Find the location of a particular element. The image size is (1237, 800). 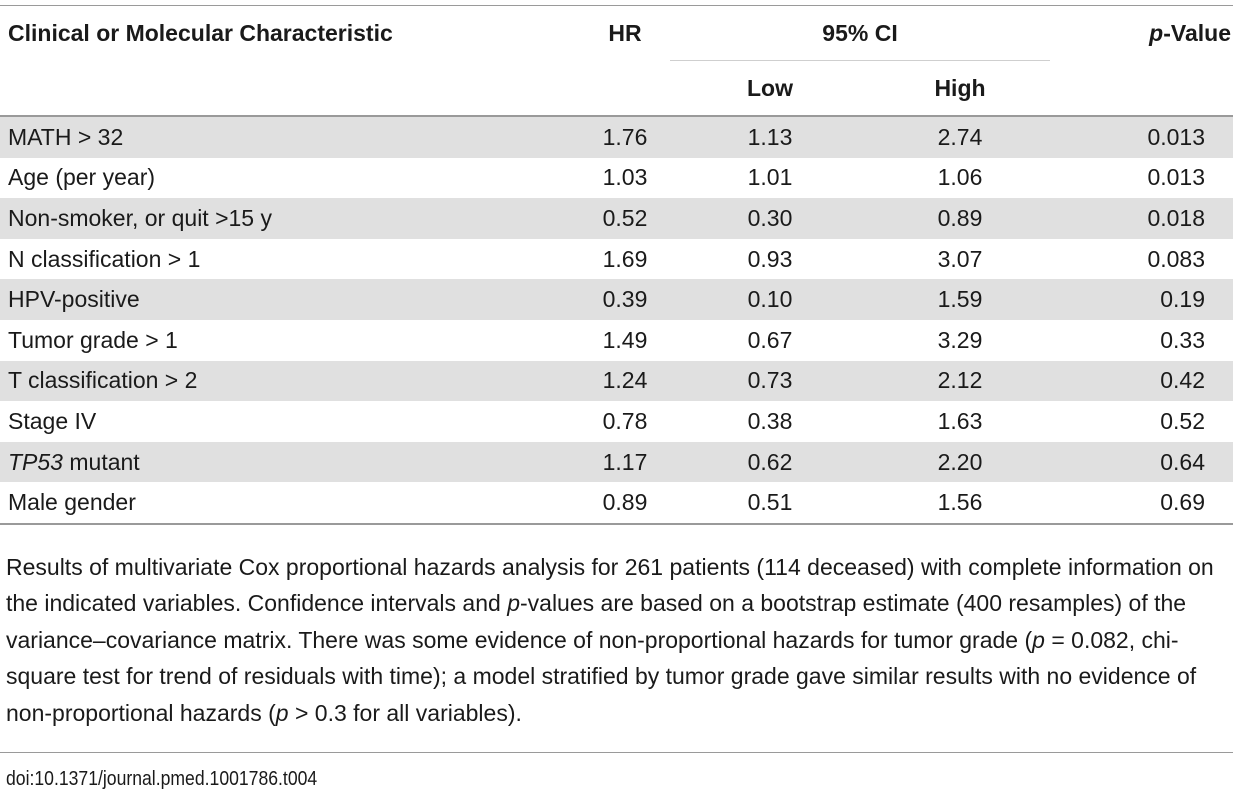

cell-p-value: 0.018 is located at coordinates (1141, 218).